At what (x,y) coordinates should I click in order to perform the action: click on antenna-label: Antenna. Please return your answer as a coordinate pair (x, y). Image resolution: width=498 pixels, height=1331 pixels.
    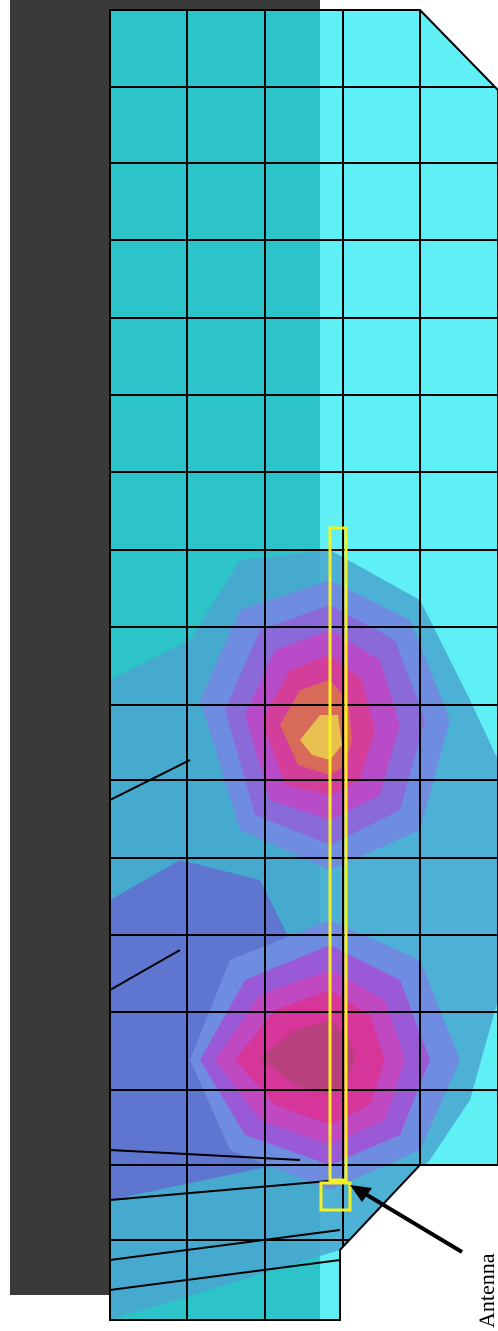
    Looking at the image, I should click on (486, 1290).